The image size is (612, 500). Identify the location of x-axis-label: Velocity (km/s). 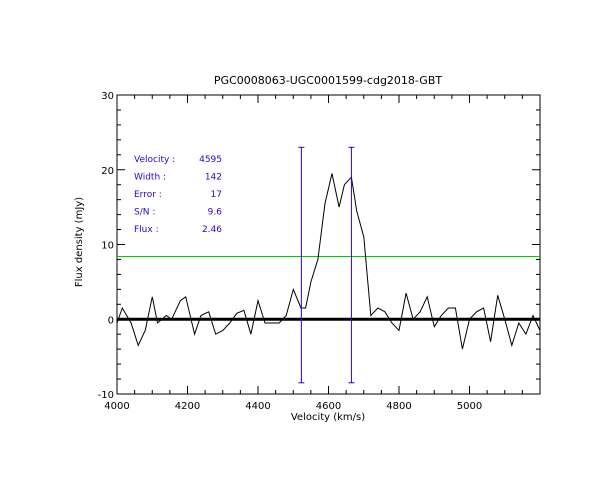
(328, 417).